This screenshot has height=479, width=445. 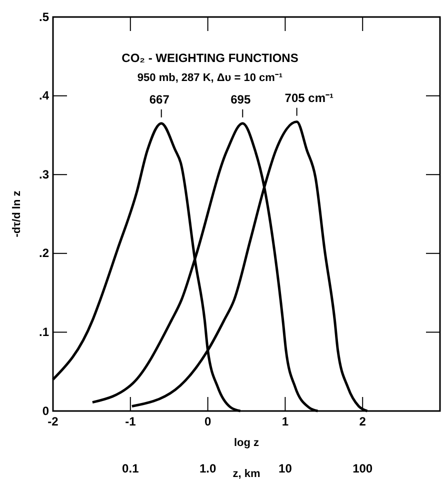 What do you see at coordinates (207, 469) in the screenshot?
I see `x2-tick-label: 1.0` at bounding box center [207, 469].